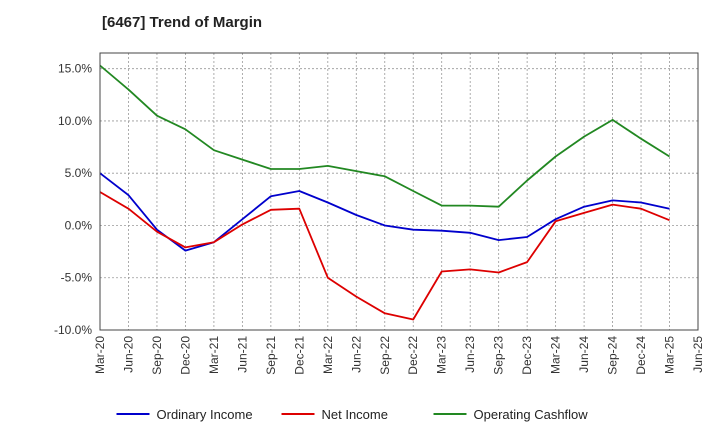 This screenshot has width=720, height=440. What do you see at coordinates (128, 354) in the screenshot?
I see `x-tick-label: Jun-20` at bounding box center [128, 354].